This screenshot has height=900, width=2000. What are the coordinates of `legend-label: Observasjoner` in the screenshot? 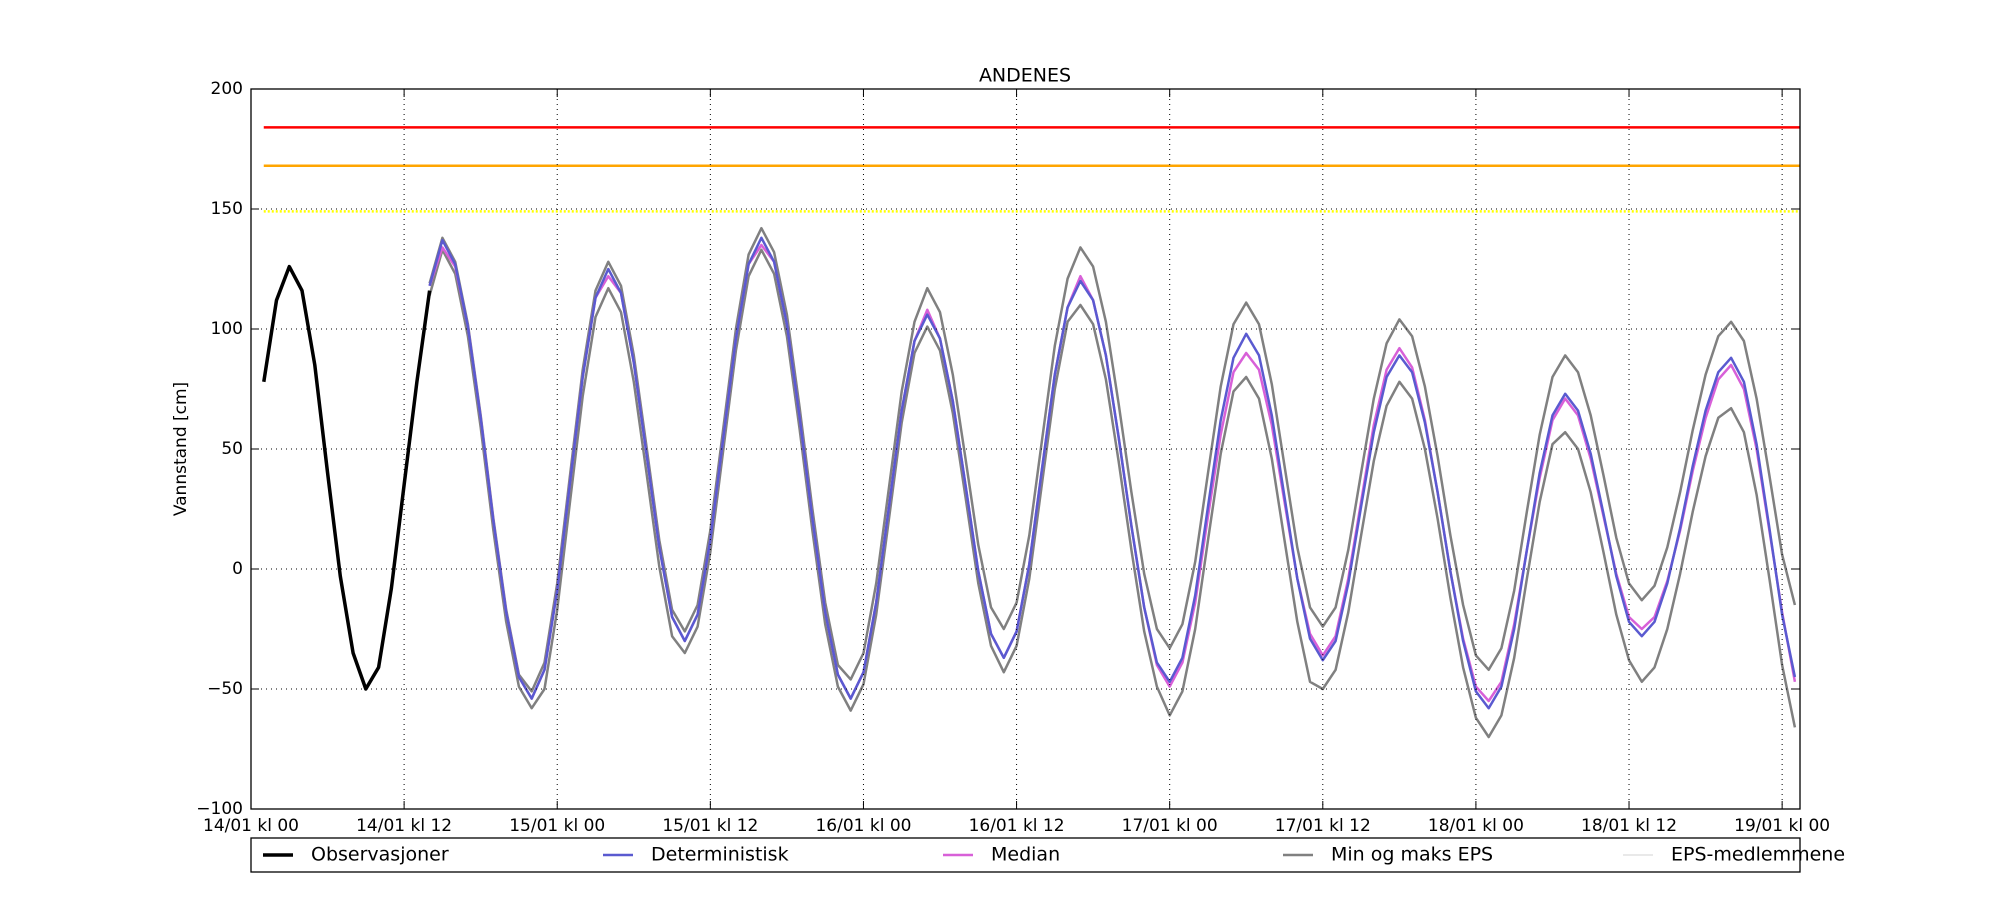 It's located at (380, 855).